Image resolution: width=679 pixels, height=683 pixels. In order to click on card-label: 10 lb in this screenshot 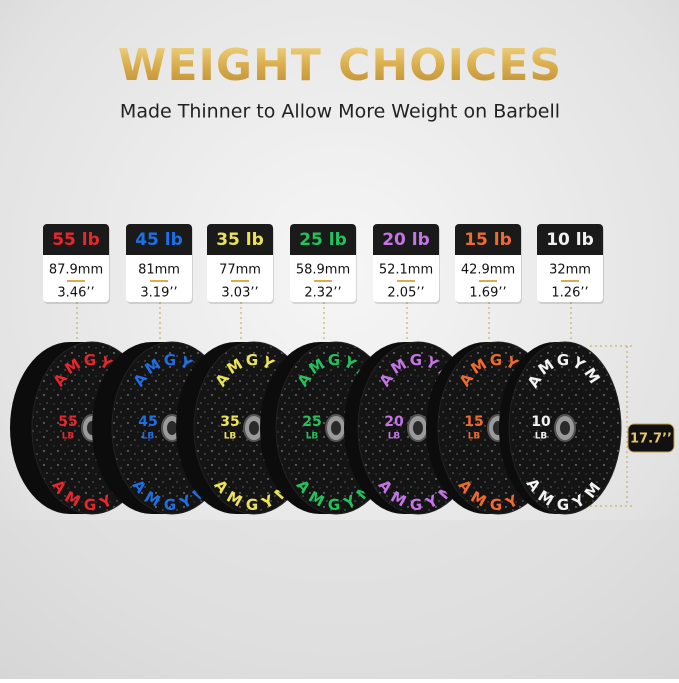, I will do `click(570, 240)`.